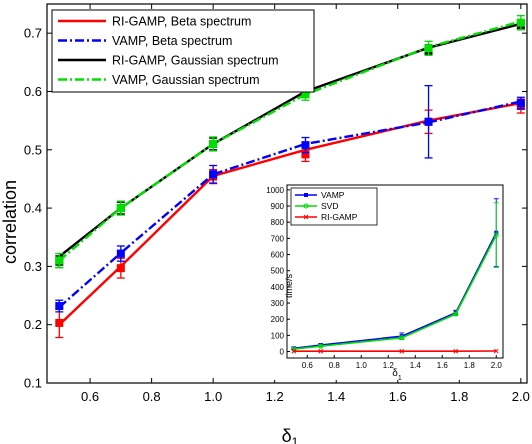  I want to click on inset-legend-label: SVD, so click(329, 206).